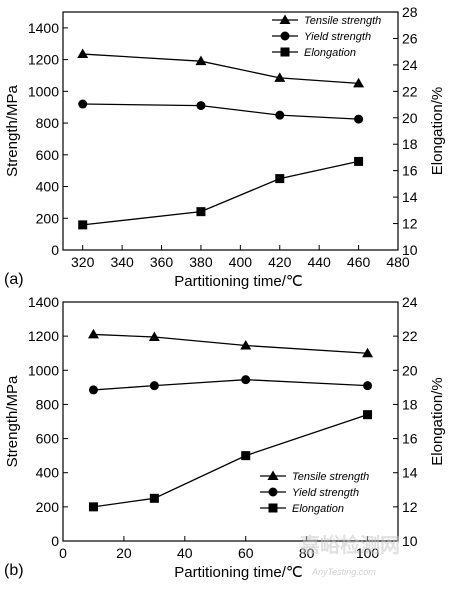 This screenshot has height=589, width=450. I want to click on legend-marker-square, so click(273, 508).